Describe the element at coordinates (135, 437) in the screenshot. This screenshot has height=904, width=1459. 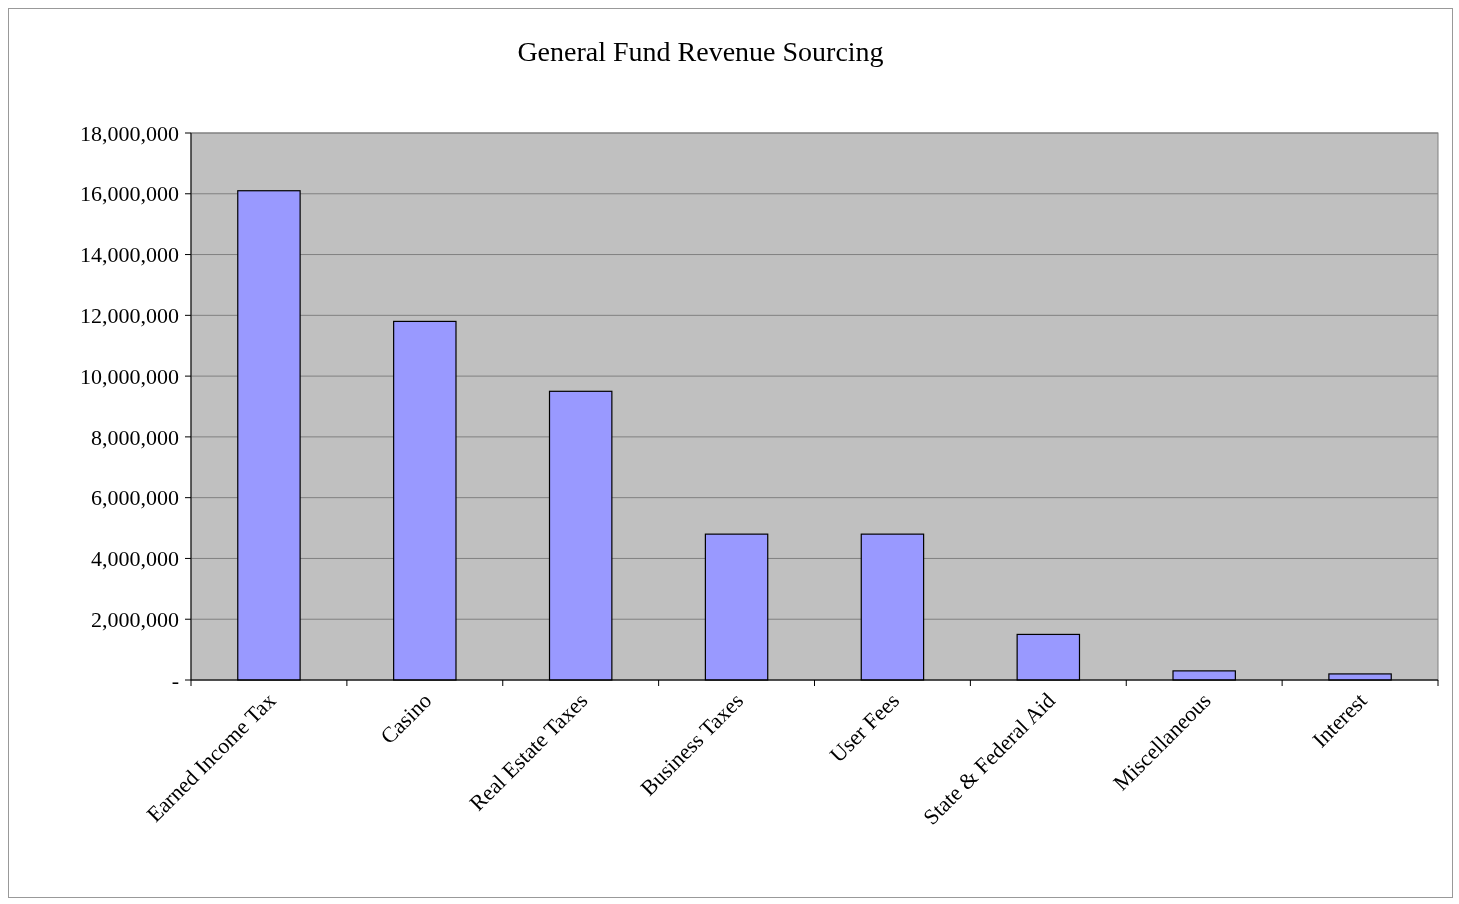
I see `y-tick-label: 8,000,000` at that location.